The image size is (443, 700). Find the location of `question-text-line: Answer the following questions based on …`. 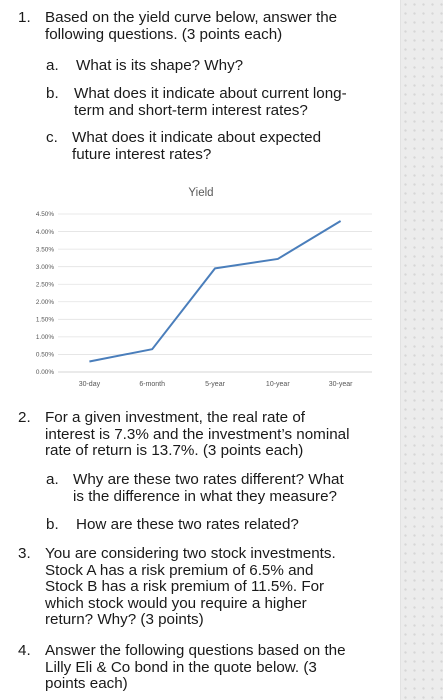

question-text-line: Answer the following questions based on … is located at coordinates (195, 650).